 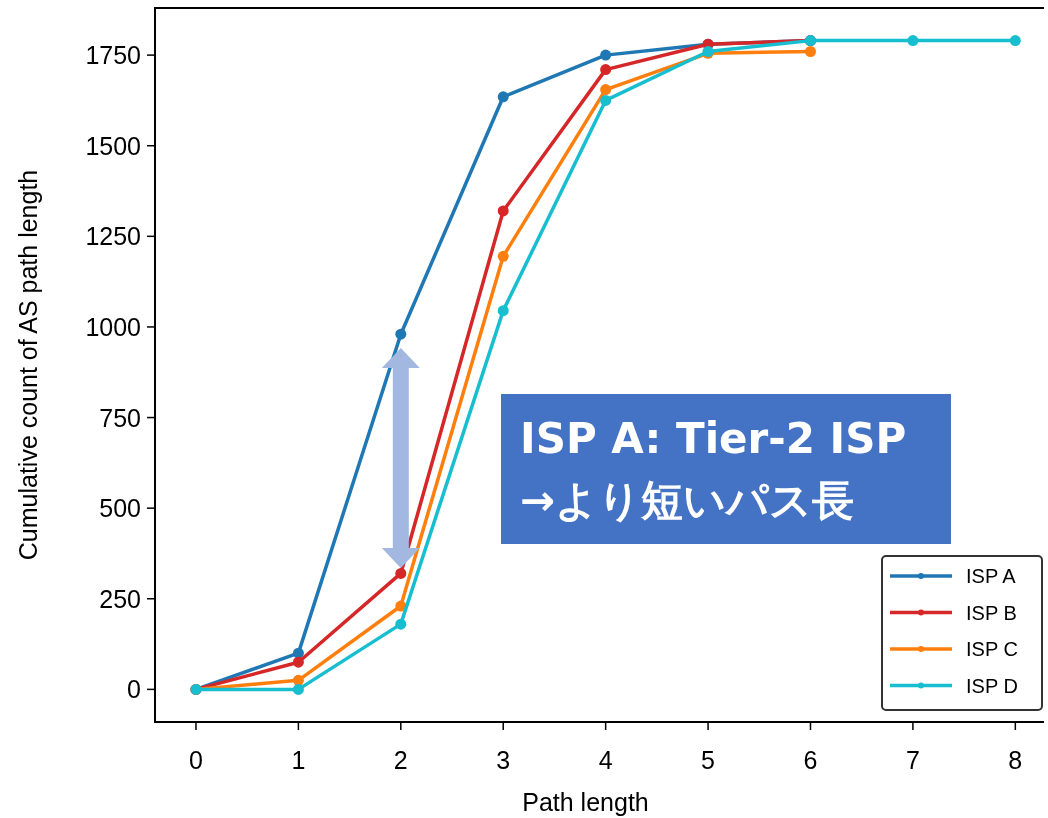 I want to click on legend-label: ISP A, so click(x=991, y=576).